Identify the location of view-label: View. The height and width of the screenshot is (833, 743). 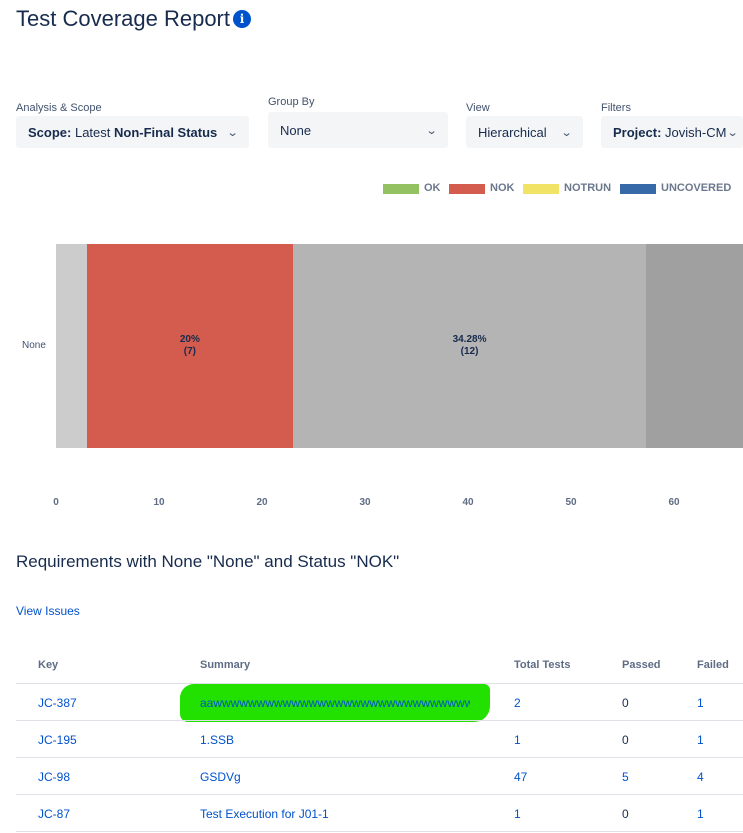
(478, 108).